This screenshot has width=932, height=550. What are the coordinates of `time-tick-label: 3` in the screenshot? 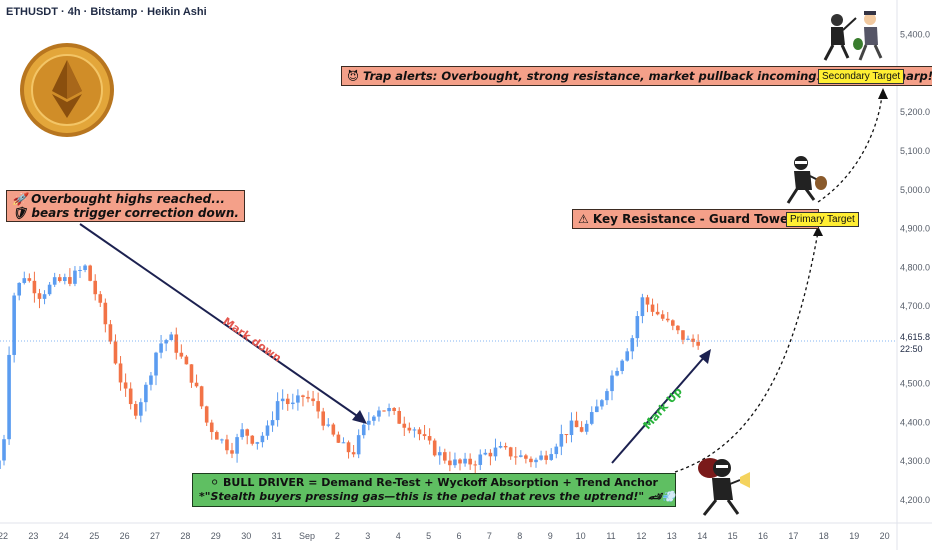 It's located at (367, 536).